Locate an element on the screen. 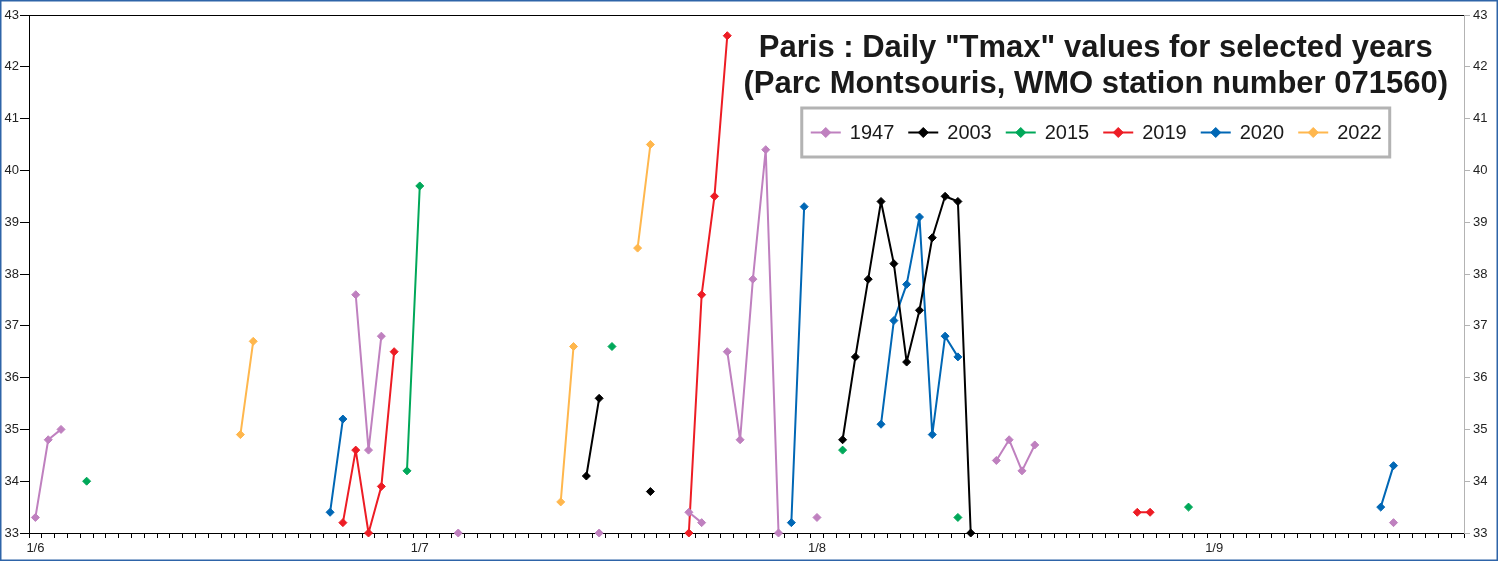  y2-tick-label: 37 is located at coordinates (1480, 325).